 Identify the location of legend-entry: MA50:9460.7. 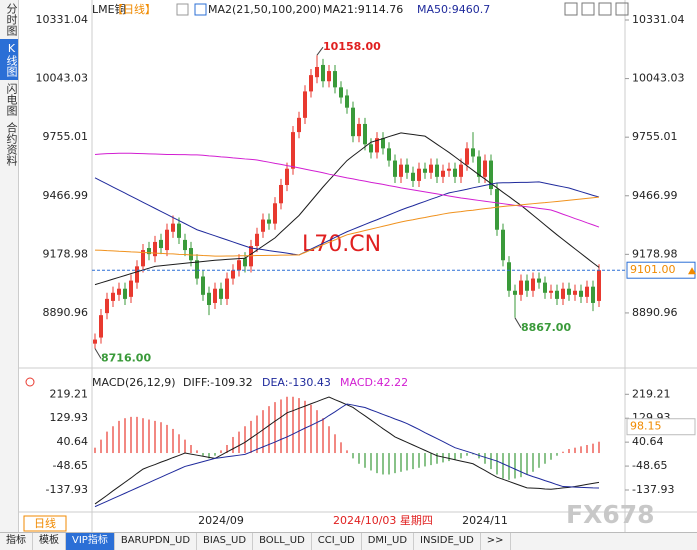
(453, 9).